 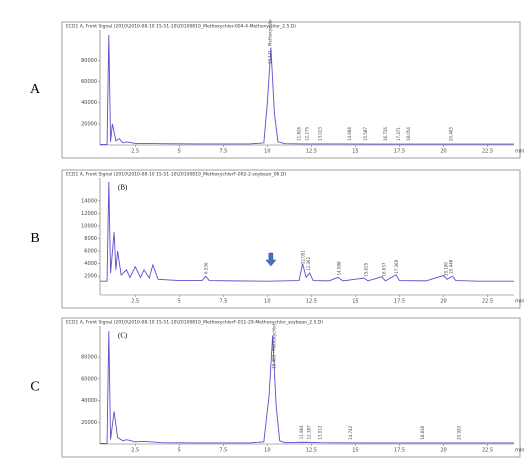 I want to click on arrow, so click(x=271, y=259).